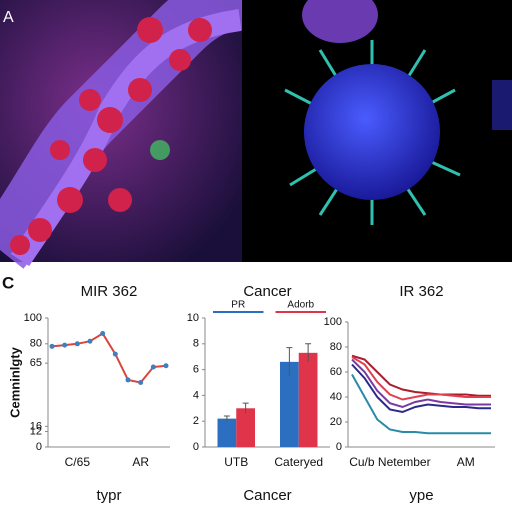  Describe the element at coordinates (336, 372) in the screenshot. I see `y-tick-label: 60` at that location.